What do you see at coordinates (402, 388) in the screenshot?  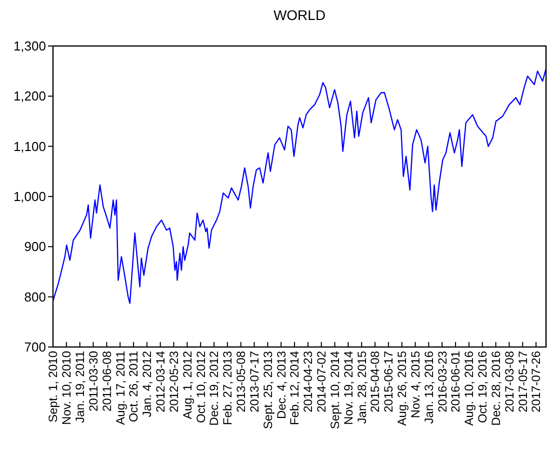 I see `x-tick-label: Aug. 26, 2015` at bounding box center [402, 388].